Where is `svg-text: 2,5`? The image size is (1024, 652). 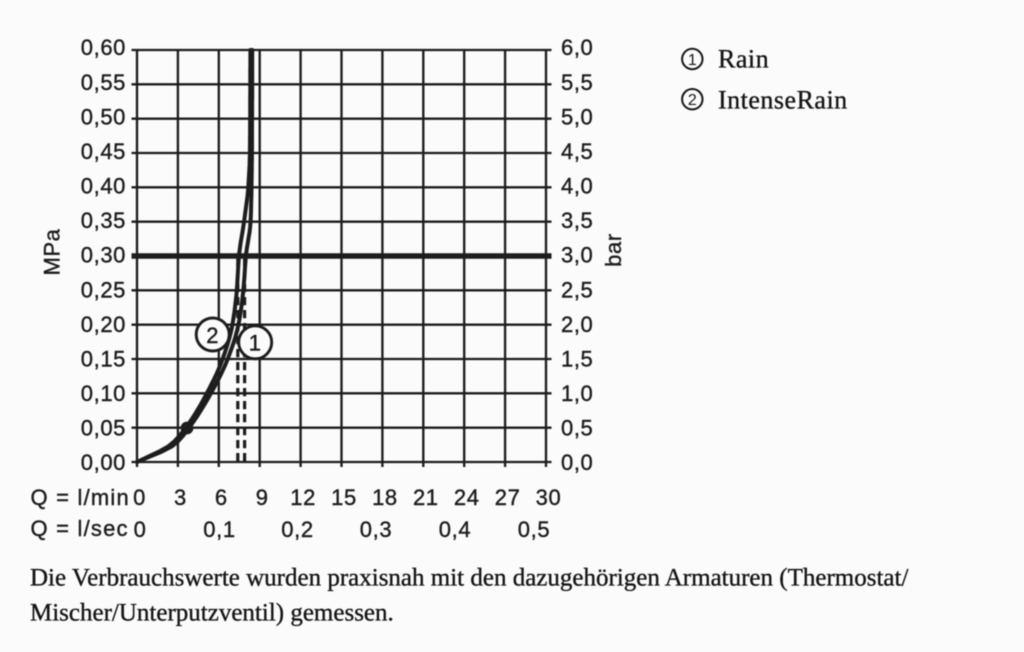
svg-text: 2,5 is located at coordinates (577, 289).